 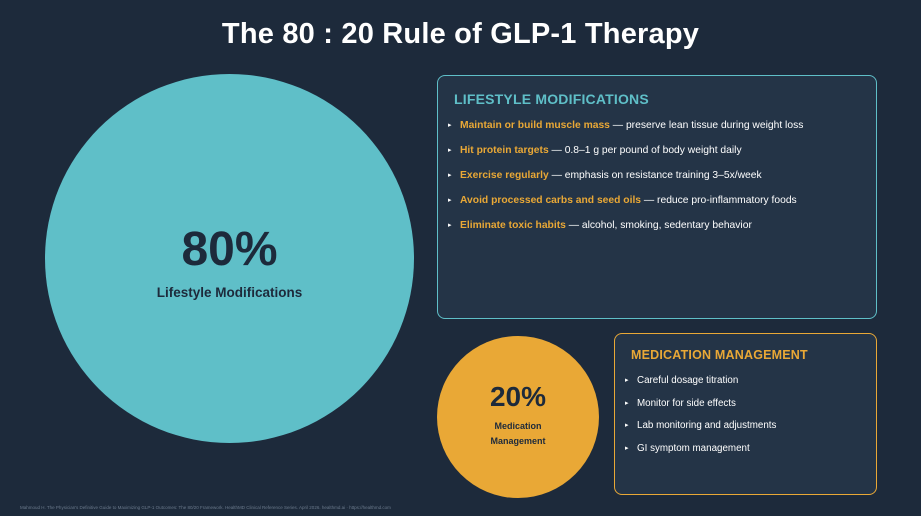 What do you see at coordinates (658, 225) in the screenshot?
I see `item-text: — alcohol, smoking, sedentary behavior` at bounding box center [658, 225].